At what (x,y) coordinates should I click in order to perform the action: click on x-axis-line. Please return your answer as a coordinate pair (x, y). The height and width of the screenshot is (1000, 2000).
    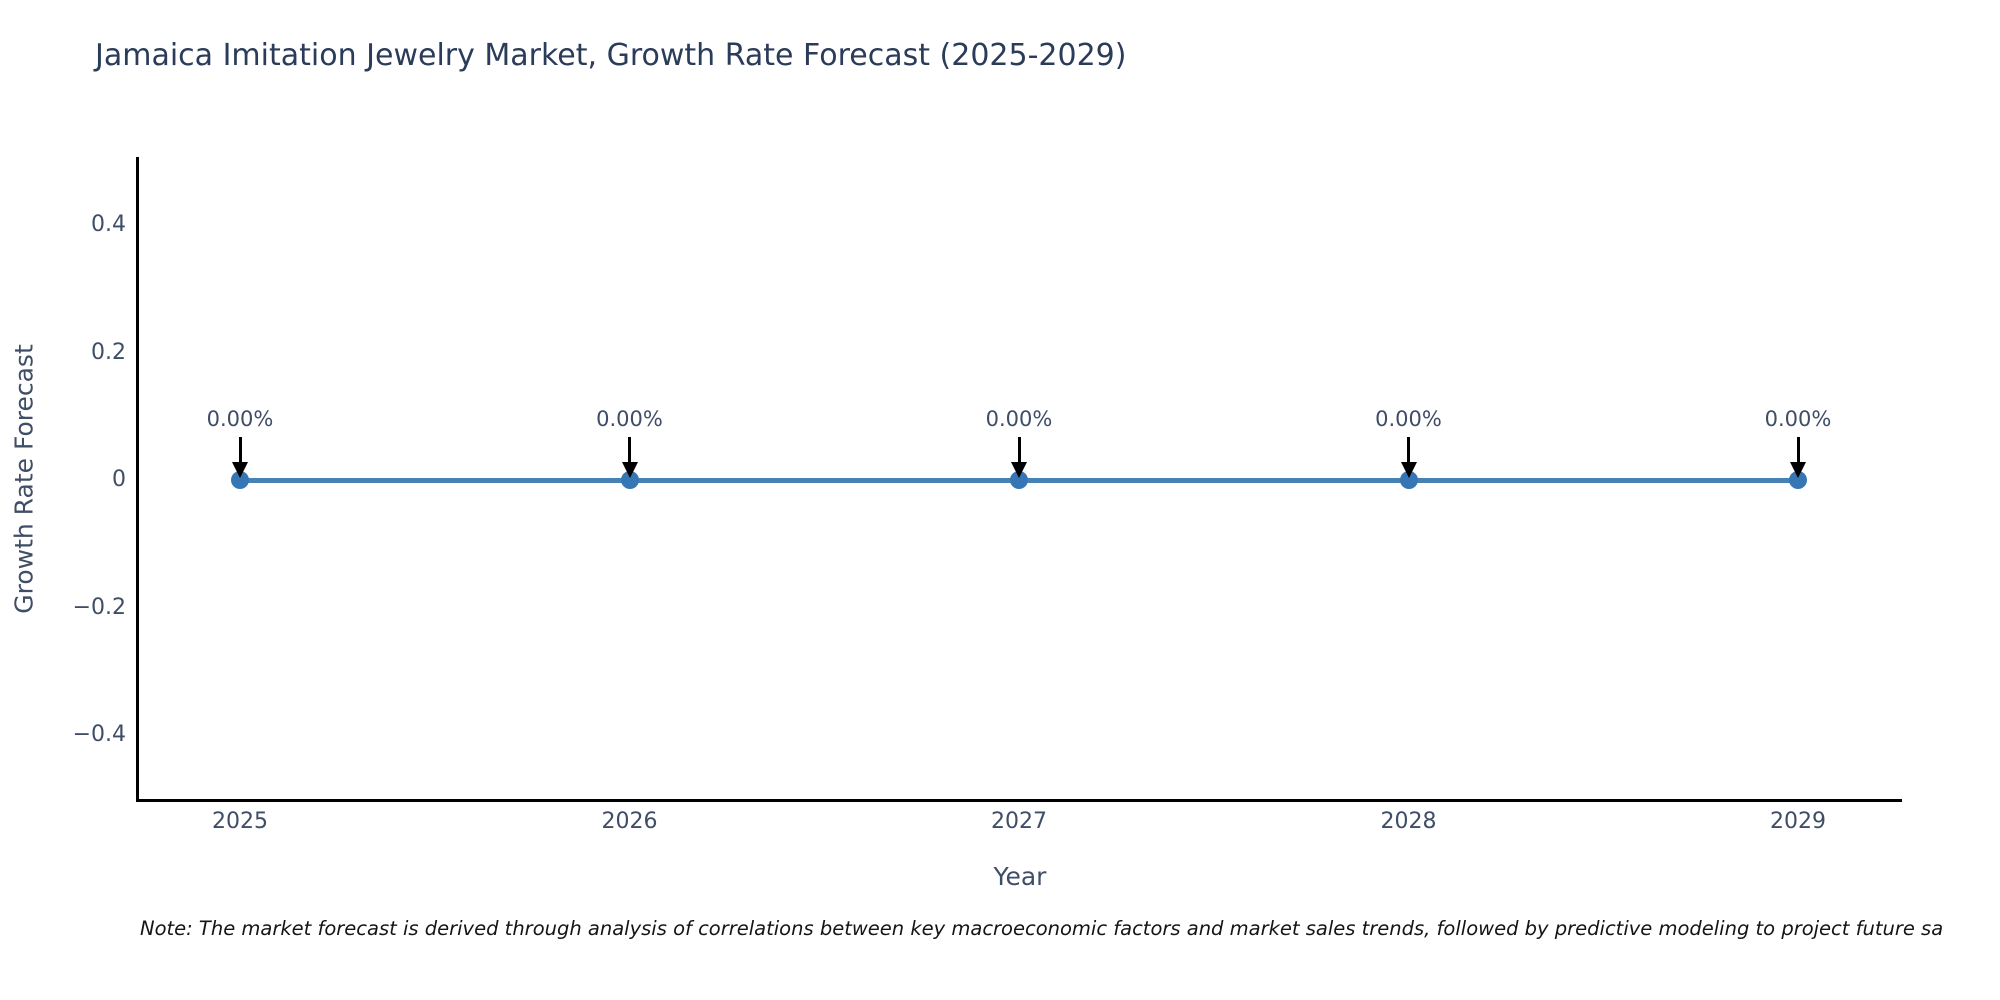
    Looking at the image, I should click on (1019, 800).